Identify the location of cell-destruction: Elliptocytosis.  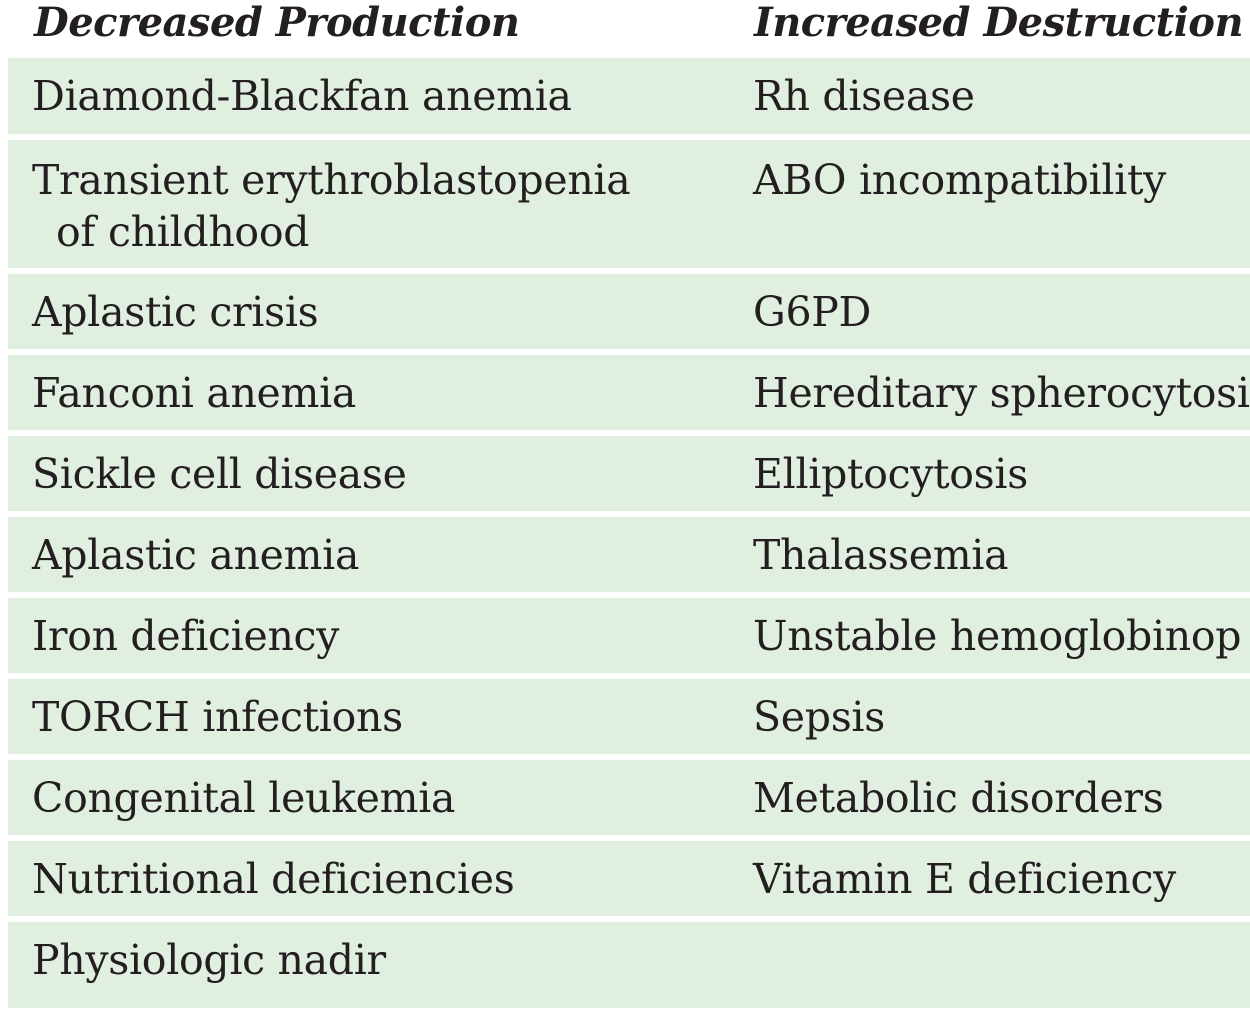
(890, 474).